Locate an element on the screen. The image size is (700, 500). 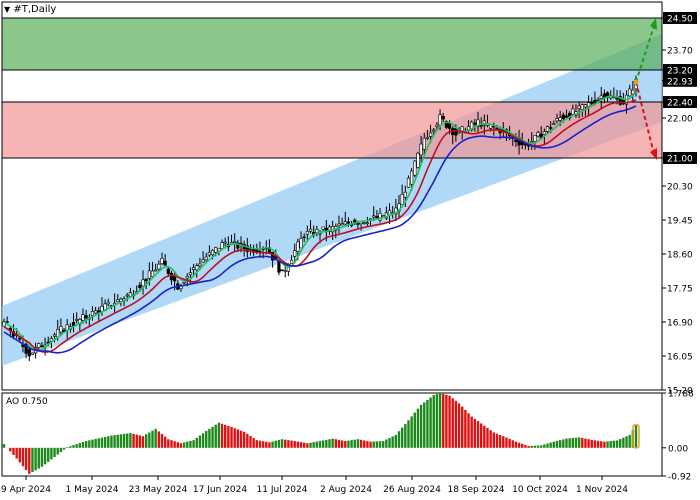
ao-tick-label: 1.788 is located at coordinates (681, 395).